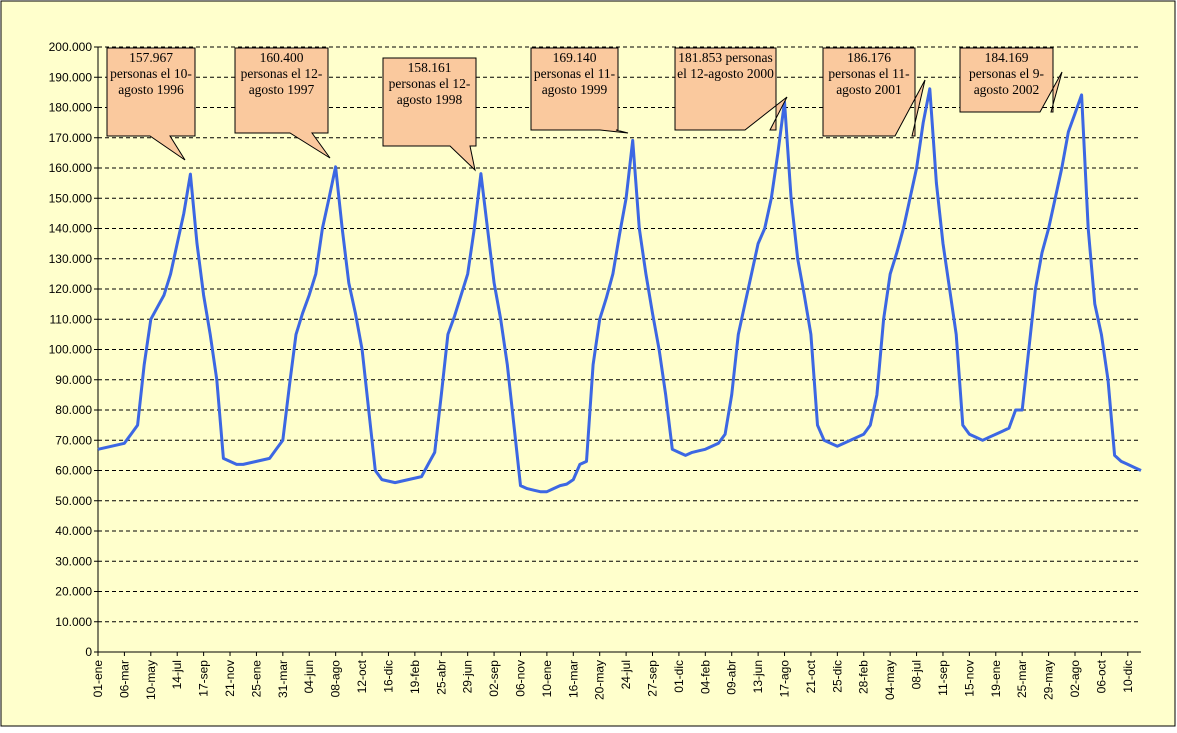 The image size is (1177, 733). What do you see at coordinates (73, 531) in the screenshot?
I see `y-tick-label: 40.000` at bounding box center [73, 531].